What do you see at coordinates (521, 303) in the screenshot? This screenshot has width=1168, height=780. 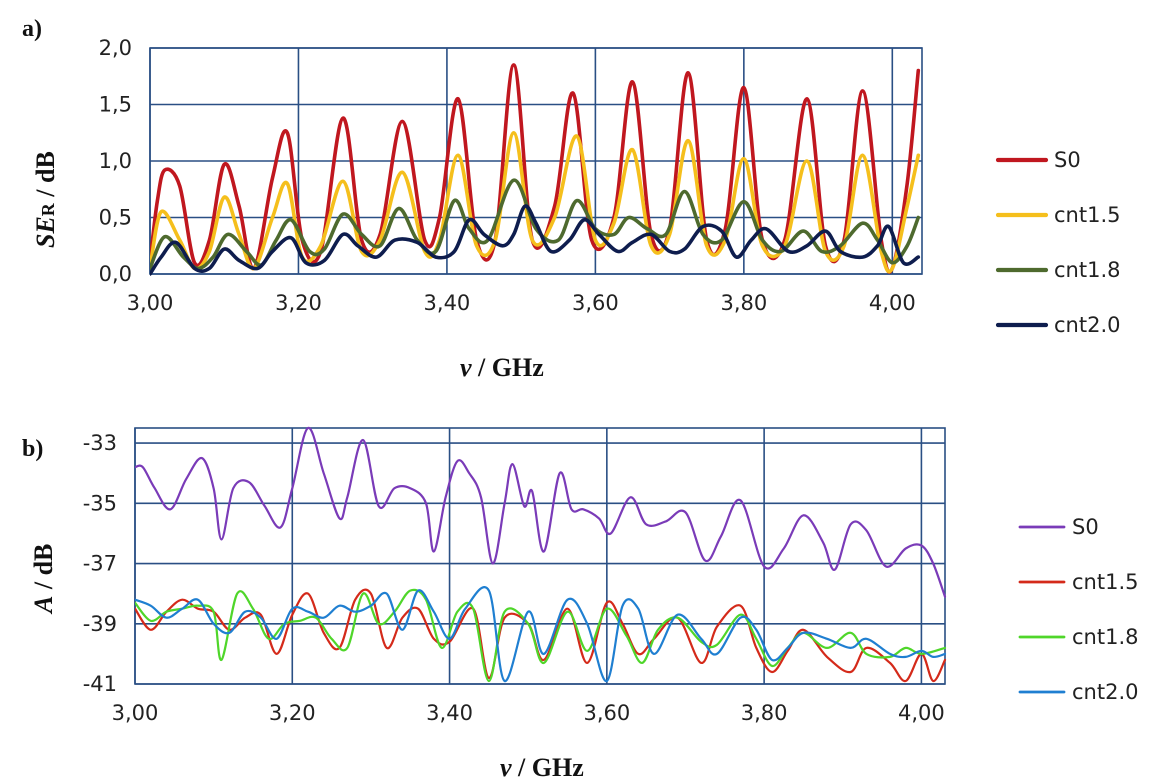 I see `panel-a-x-ticks: 3,00 3,20 3,40 3,60 3,80 4,00` at bounding box center [521, 303].